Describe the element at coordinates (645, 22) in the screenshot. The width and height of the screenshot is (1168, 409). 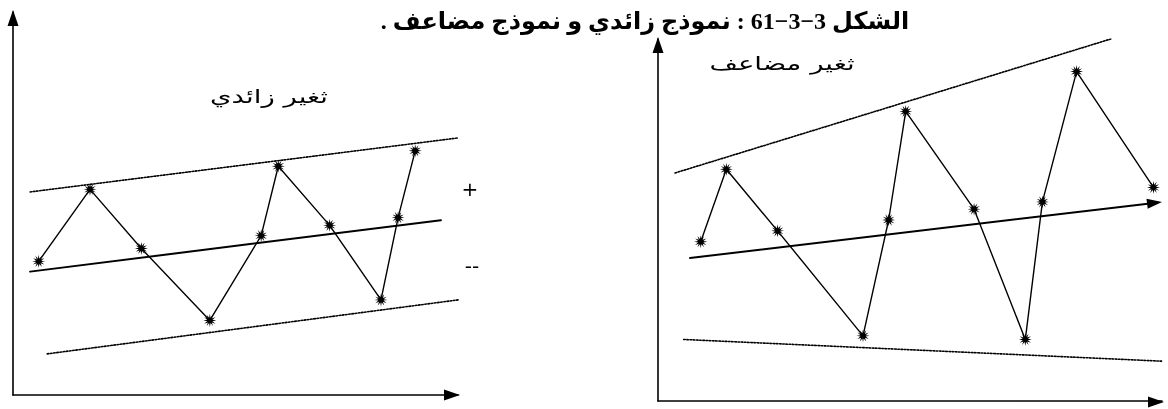
I see `text: الشكل 3−3−61 : نموذج زائدي و نموذج مضاعف .` at that location.